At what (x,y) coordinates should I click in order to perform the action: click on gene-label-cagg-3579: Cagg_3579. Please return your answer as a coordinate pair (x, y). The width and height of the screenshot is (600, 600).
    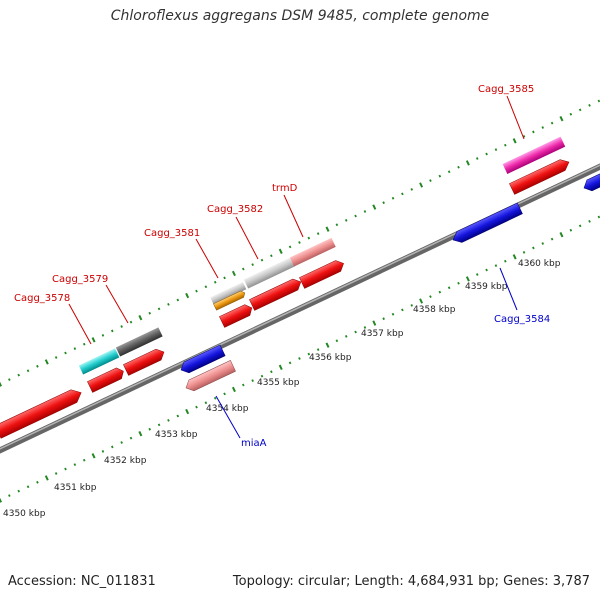
    Looking at the image, I should click on (80, 279).